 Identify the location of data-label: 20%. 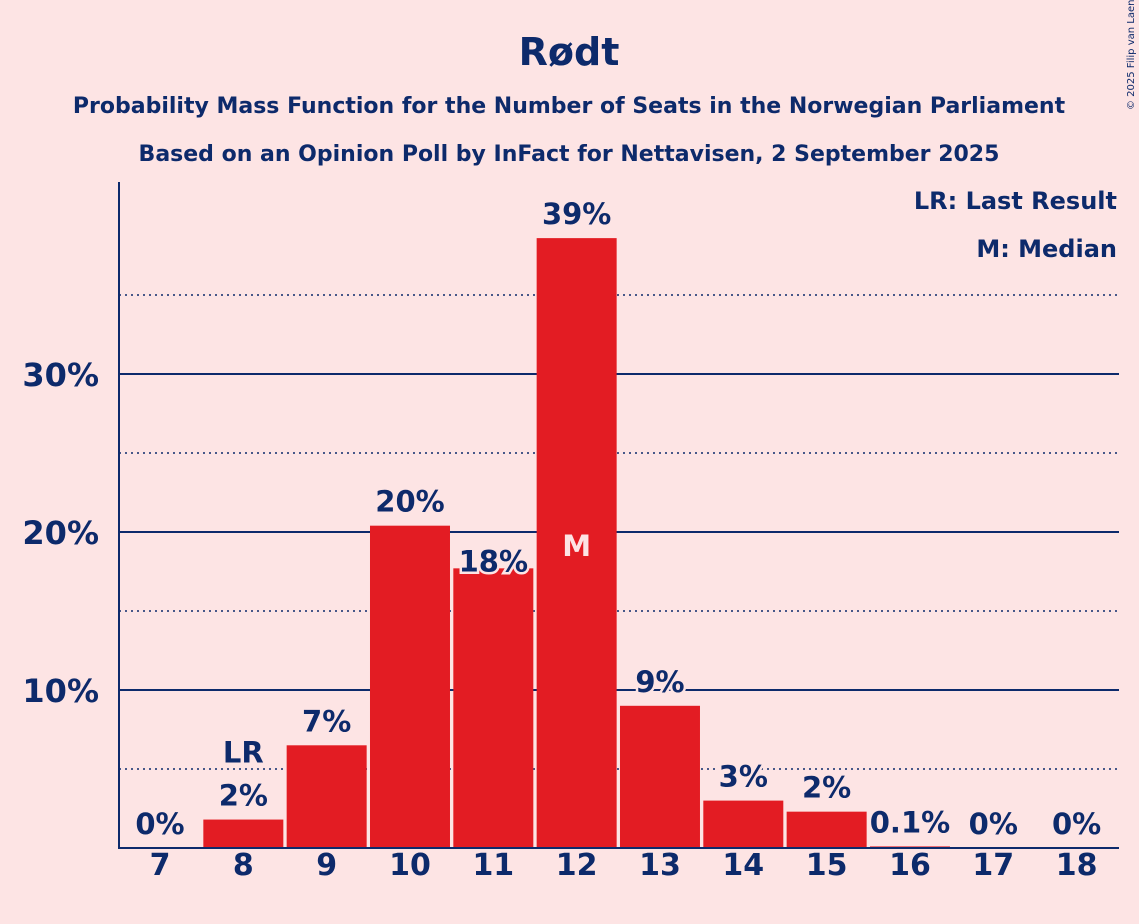
(409, 502).